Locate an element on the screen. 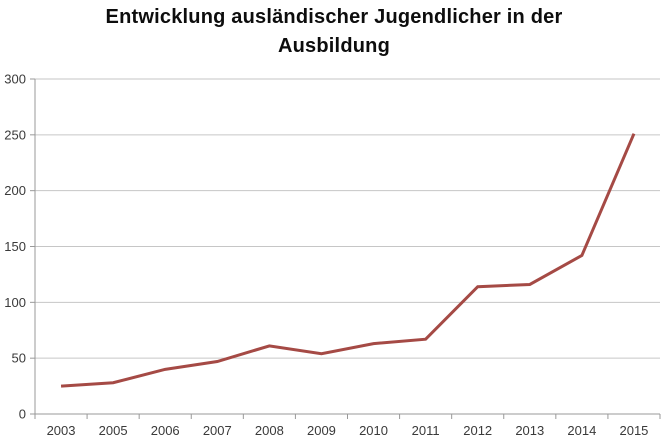  x-tick-label: 2014 is located at coordinates (581, 430).